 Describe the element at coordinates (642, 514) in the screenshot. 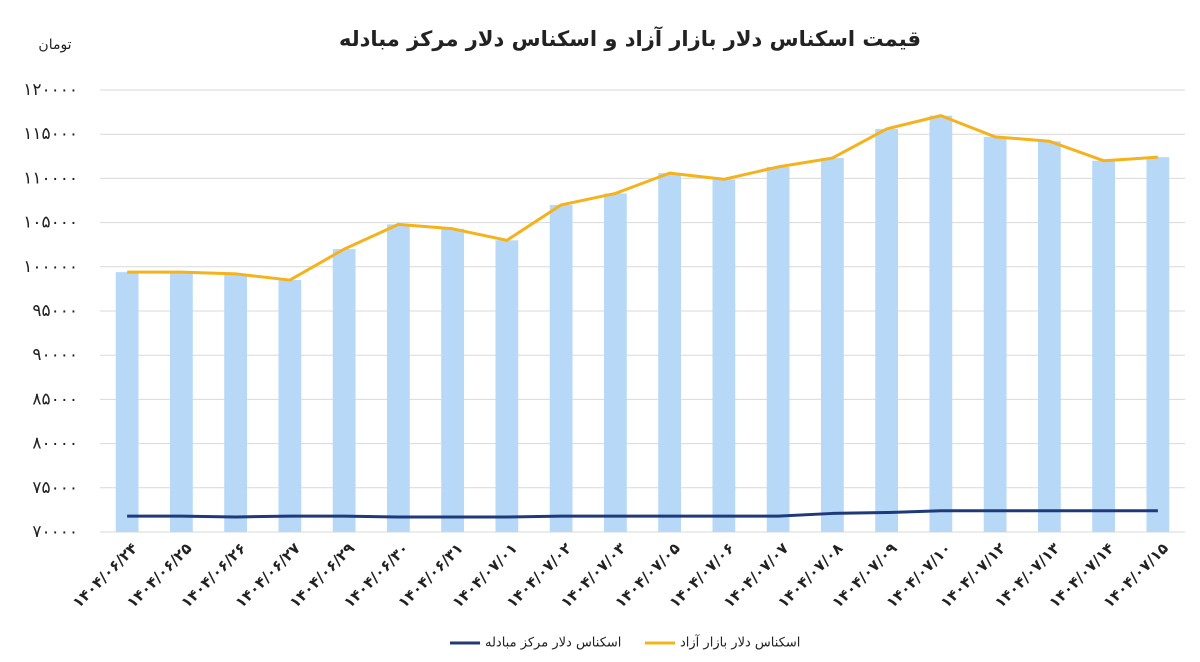

I see `line-series` at that location.